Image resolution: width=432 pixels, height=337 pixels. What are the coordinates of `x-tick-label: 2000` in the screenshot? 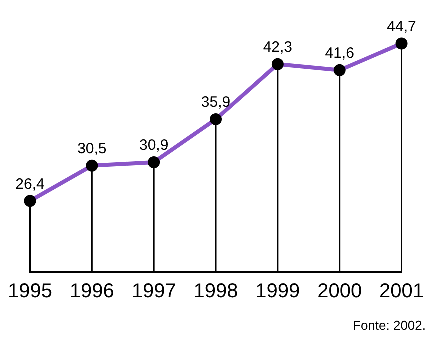 It's located at (340, 291).